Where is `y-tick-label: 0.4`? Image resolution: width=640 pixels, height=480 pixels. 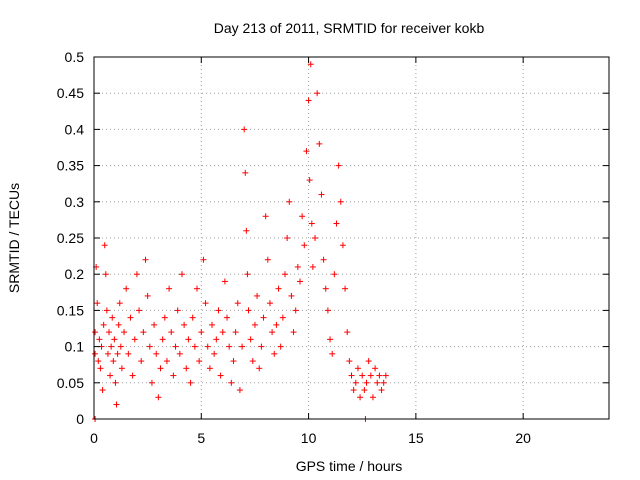 y-tick-label: 0.4 is located at coordinates (75, 129).